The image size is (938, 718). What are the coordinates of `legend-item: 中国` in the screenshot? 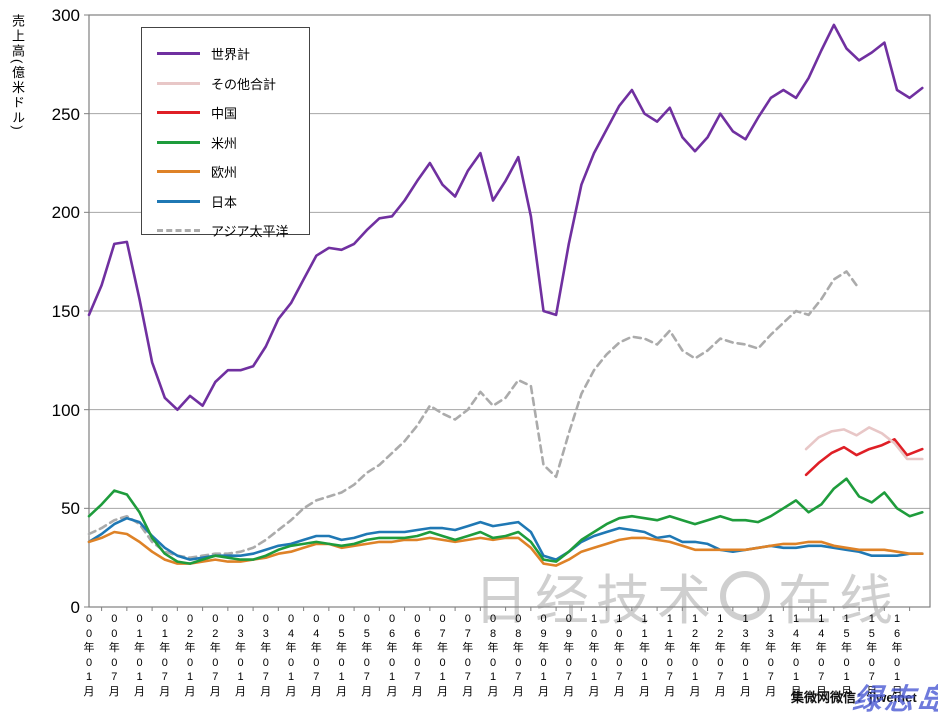 It's located at (233, 113).